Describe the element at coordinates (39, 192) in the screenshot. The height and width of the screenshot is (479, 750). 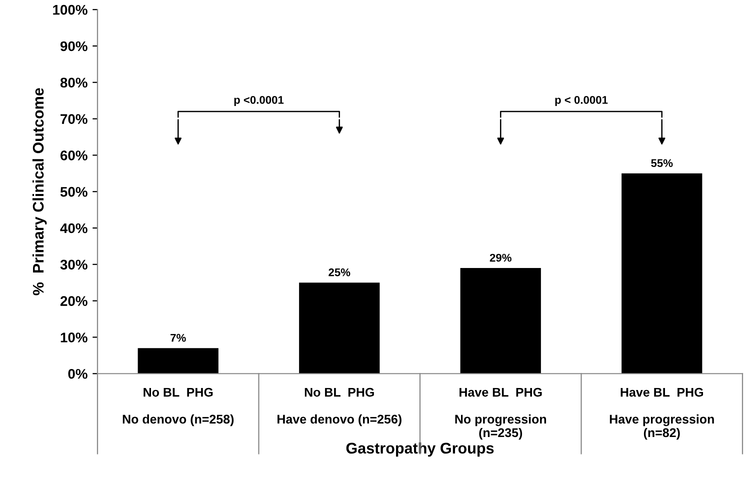
I see `y-axis-title: % Primary Clinical Outcome` at that location.